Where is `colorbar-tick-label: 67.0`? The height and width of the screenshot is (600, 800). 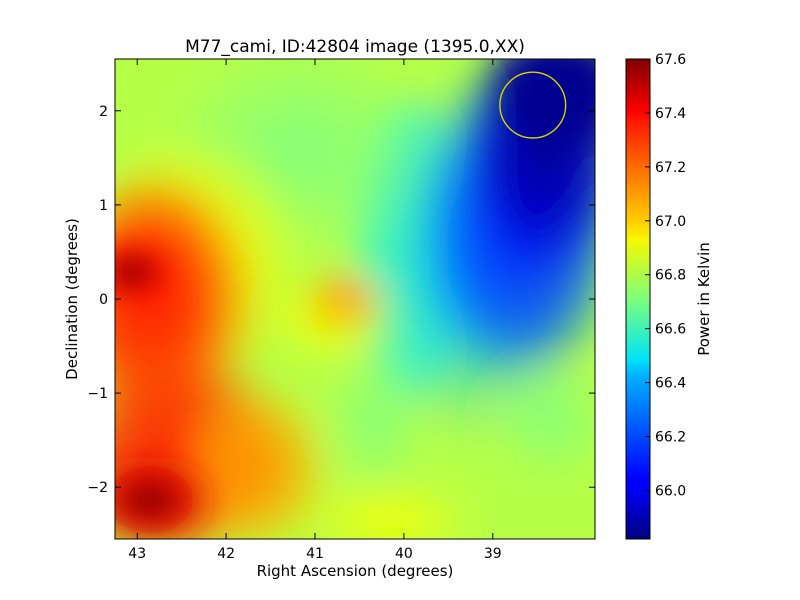
colorbar-tick-label: 67.0 is located at coordinates (670, 222).